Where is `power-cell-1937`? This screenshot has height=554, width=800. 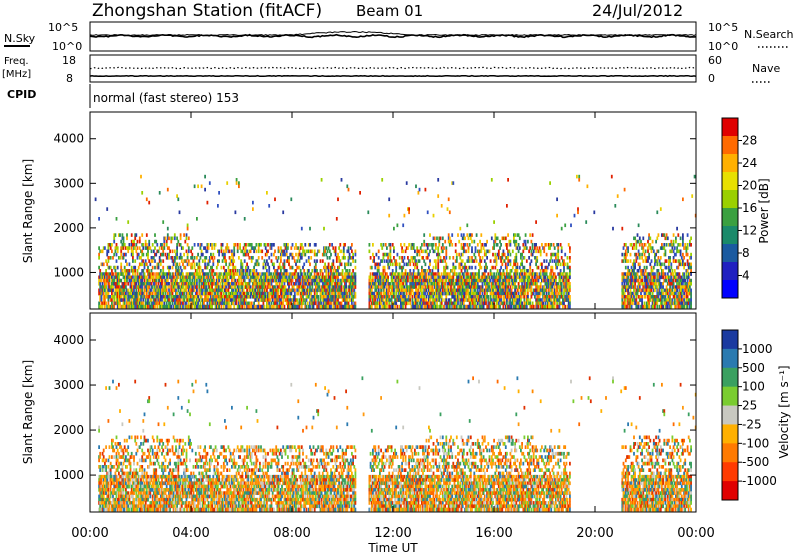
power-cell-1937 is located at coordinates (274, 306).